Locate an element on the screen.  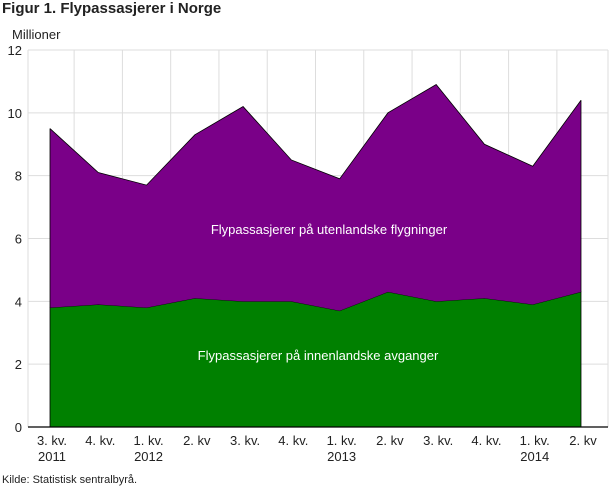
y-tick-label: 12 is located at coordinates (15, 50).